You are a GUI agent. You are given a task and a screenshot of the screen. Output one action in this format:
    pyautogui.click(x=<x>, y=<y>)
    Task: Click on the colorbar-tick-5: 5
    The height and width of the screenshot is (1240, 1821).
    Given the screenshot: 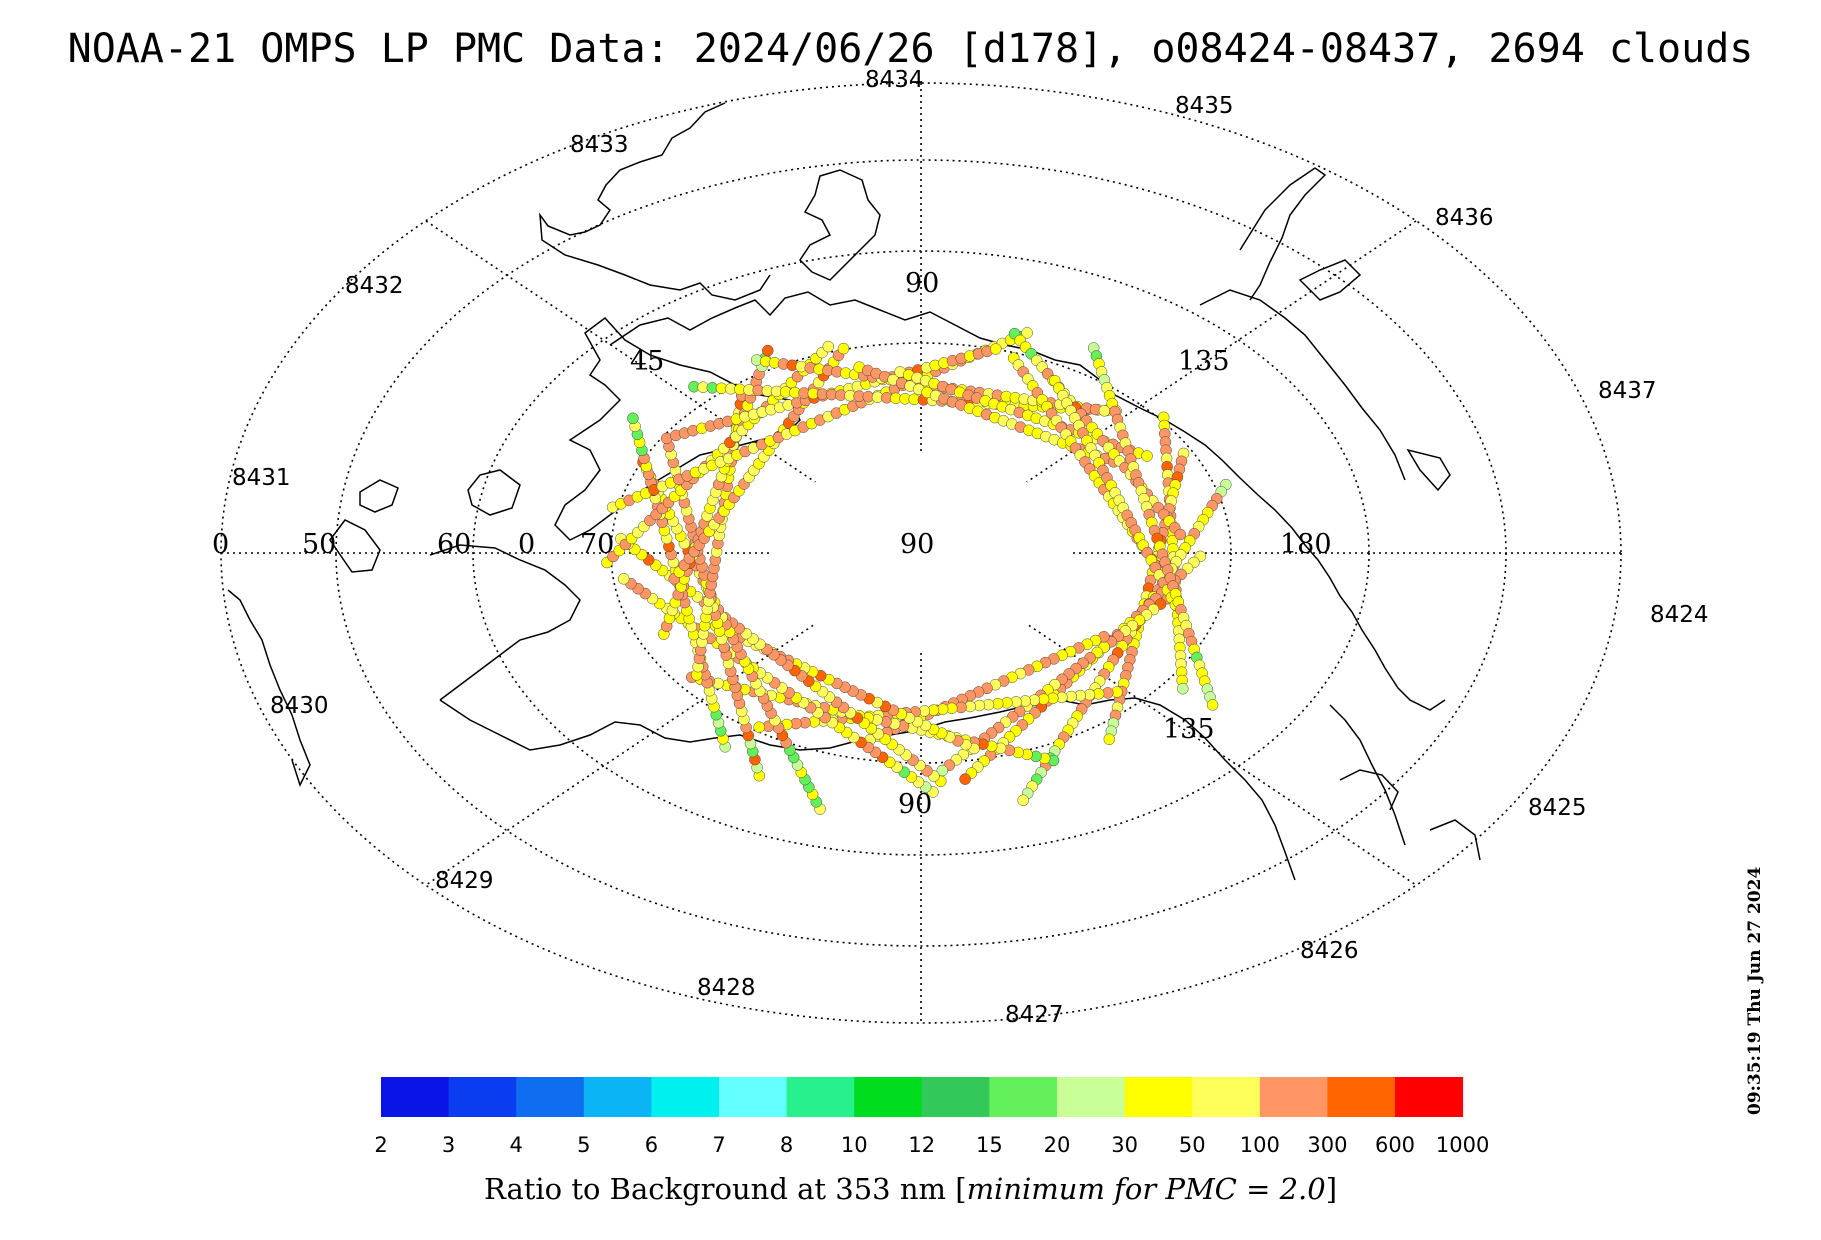 What is the action you would take?
    pyautogui.click(x=583, y=1145)
    